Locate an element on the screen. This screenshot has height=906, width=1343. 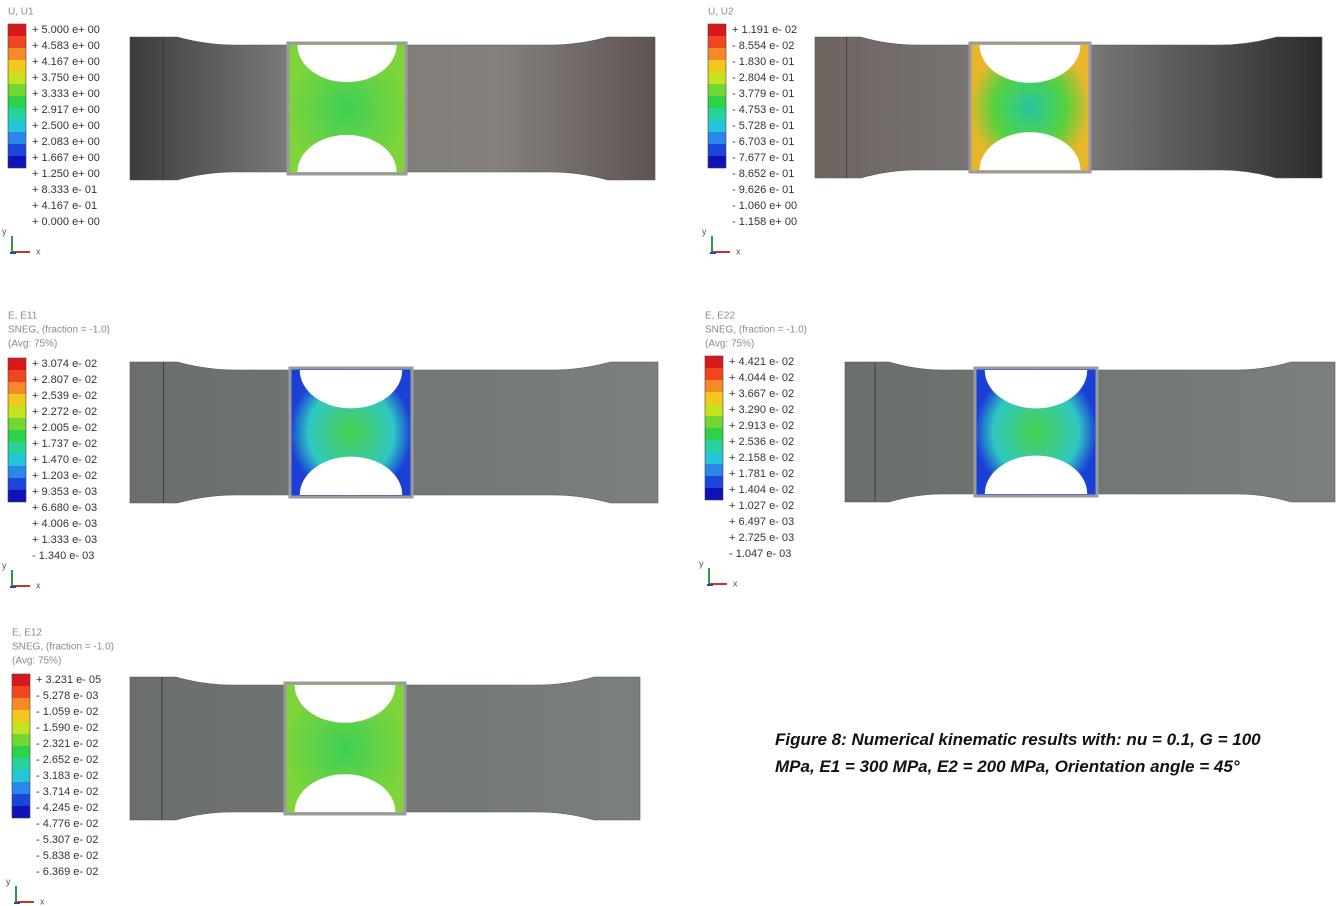
legend-label: - 2.652 e- 02 is located at coordinates (67, 760).